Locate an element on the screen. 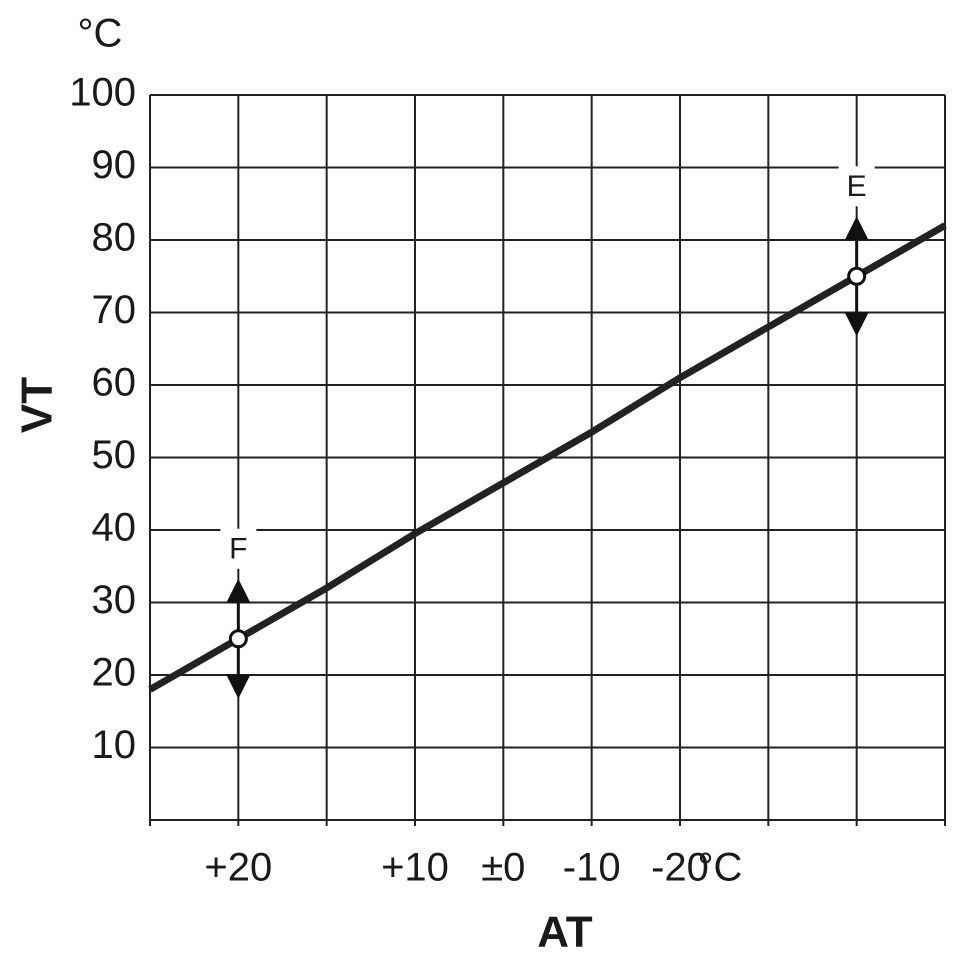 Image resolution: width=953 pixels, height=956 pixels. y-tick-label: 40 is located at coordinates (114, 528).